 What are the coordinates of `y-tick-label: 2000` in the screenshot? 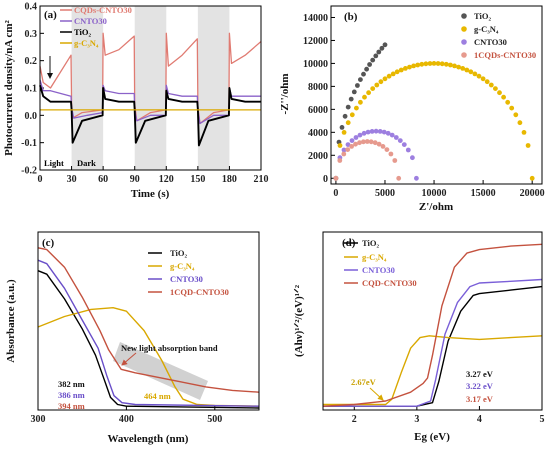 It's located at (318, 156).